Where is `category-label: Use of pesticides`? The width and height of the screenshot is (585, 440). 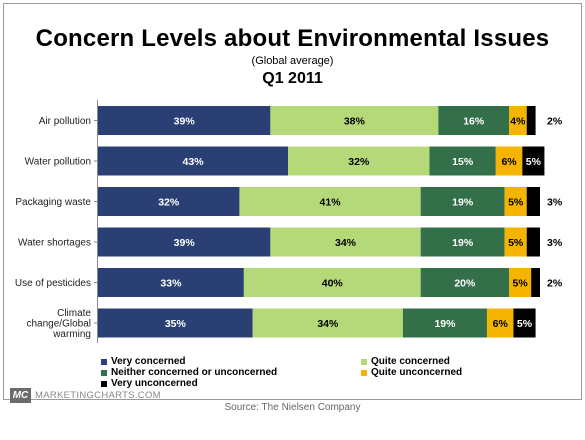
category-label: Use of pesticides is located at coordinates (53, 283).